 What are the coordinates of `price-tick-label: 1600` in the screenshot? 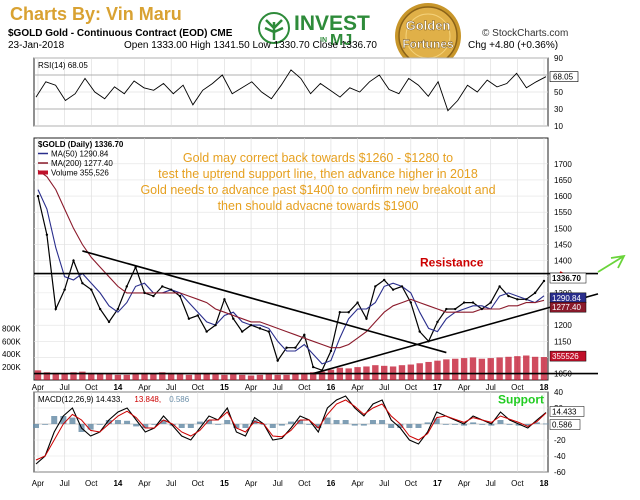 It's located at (563, 196).